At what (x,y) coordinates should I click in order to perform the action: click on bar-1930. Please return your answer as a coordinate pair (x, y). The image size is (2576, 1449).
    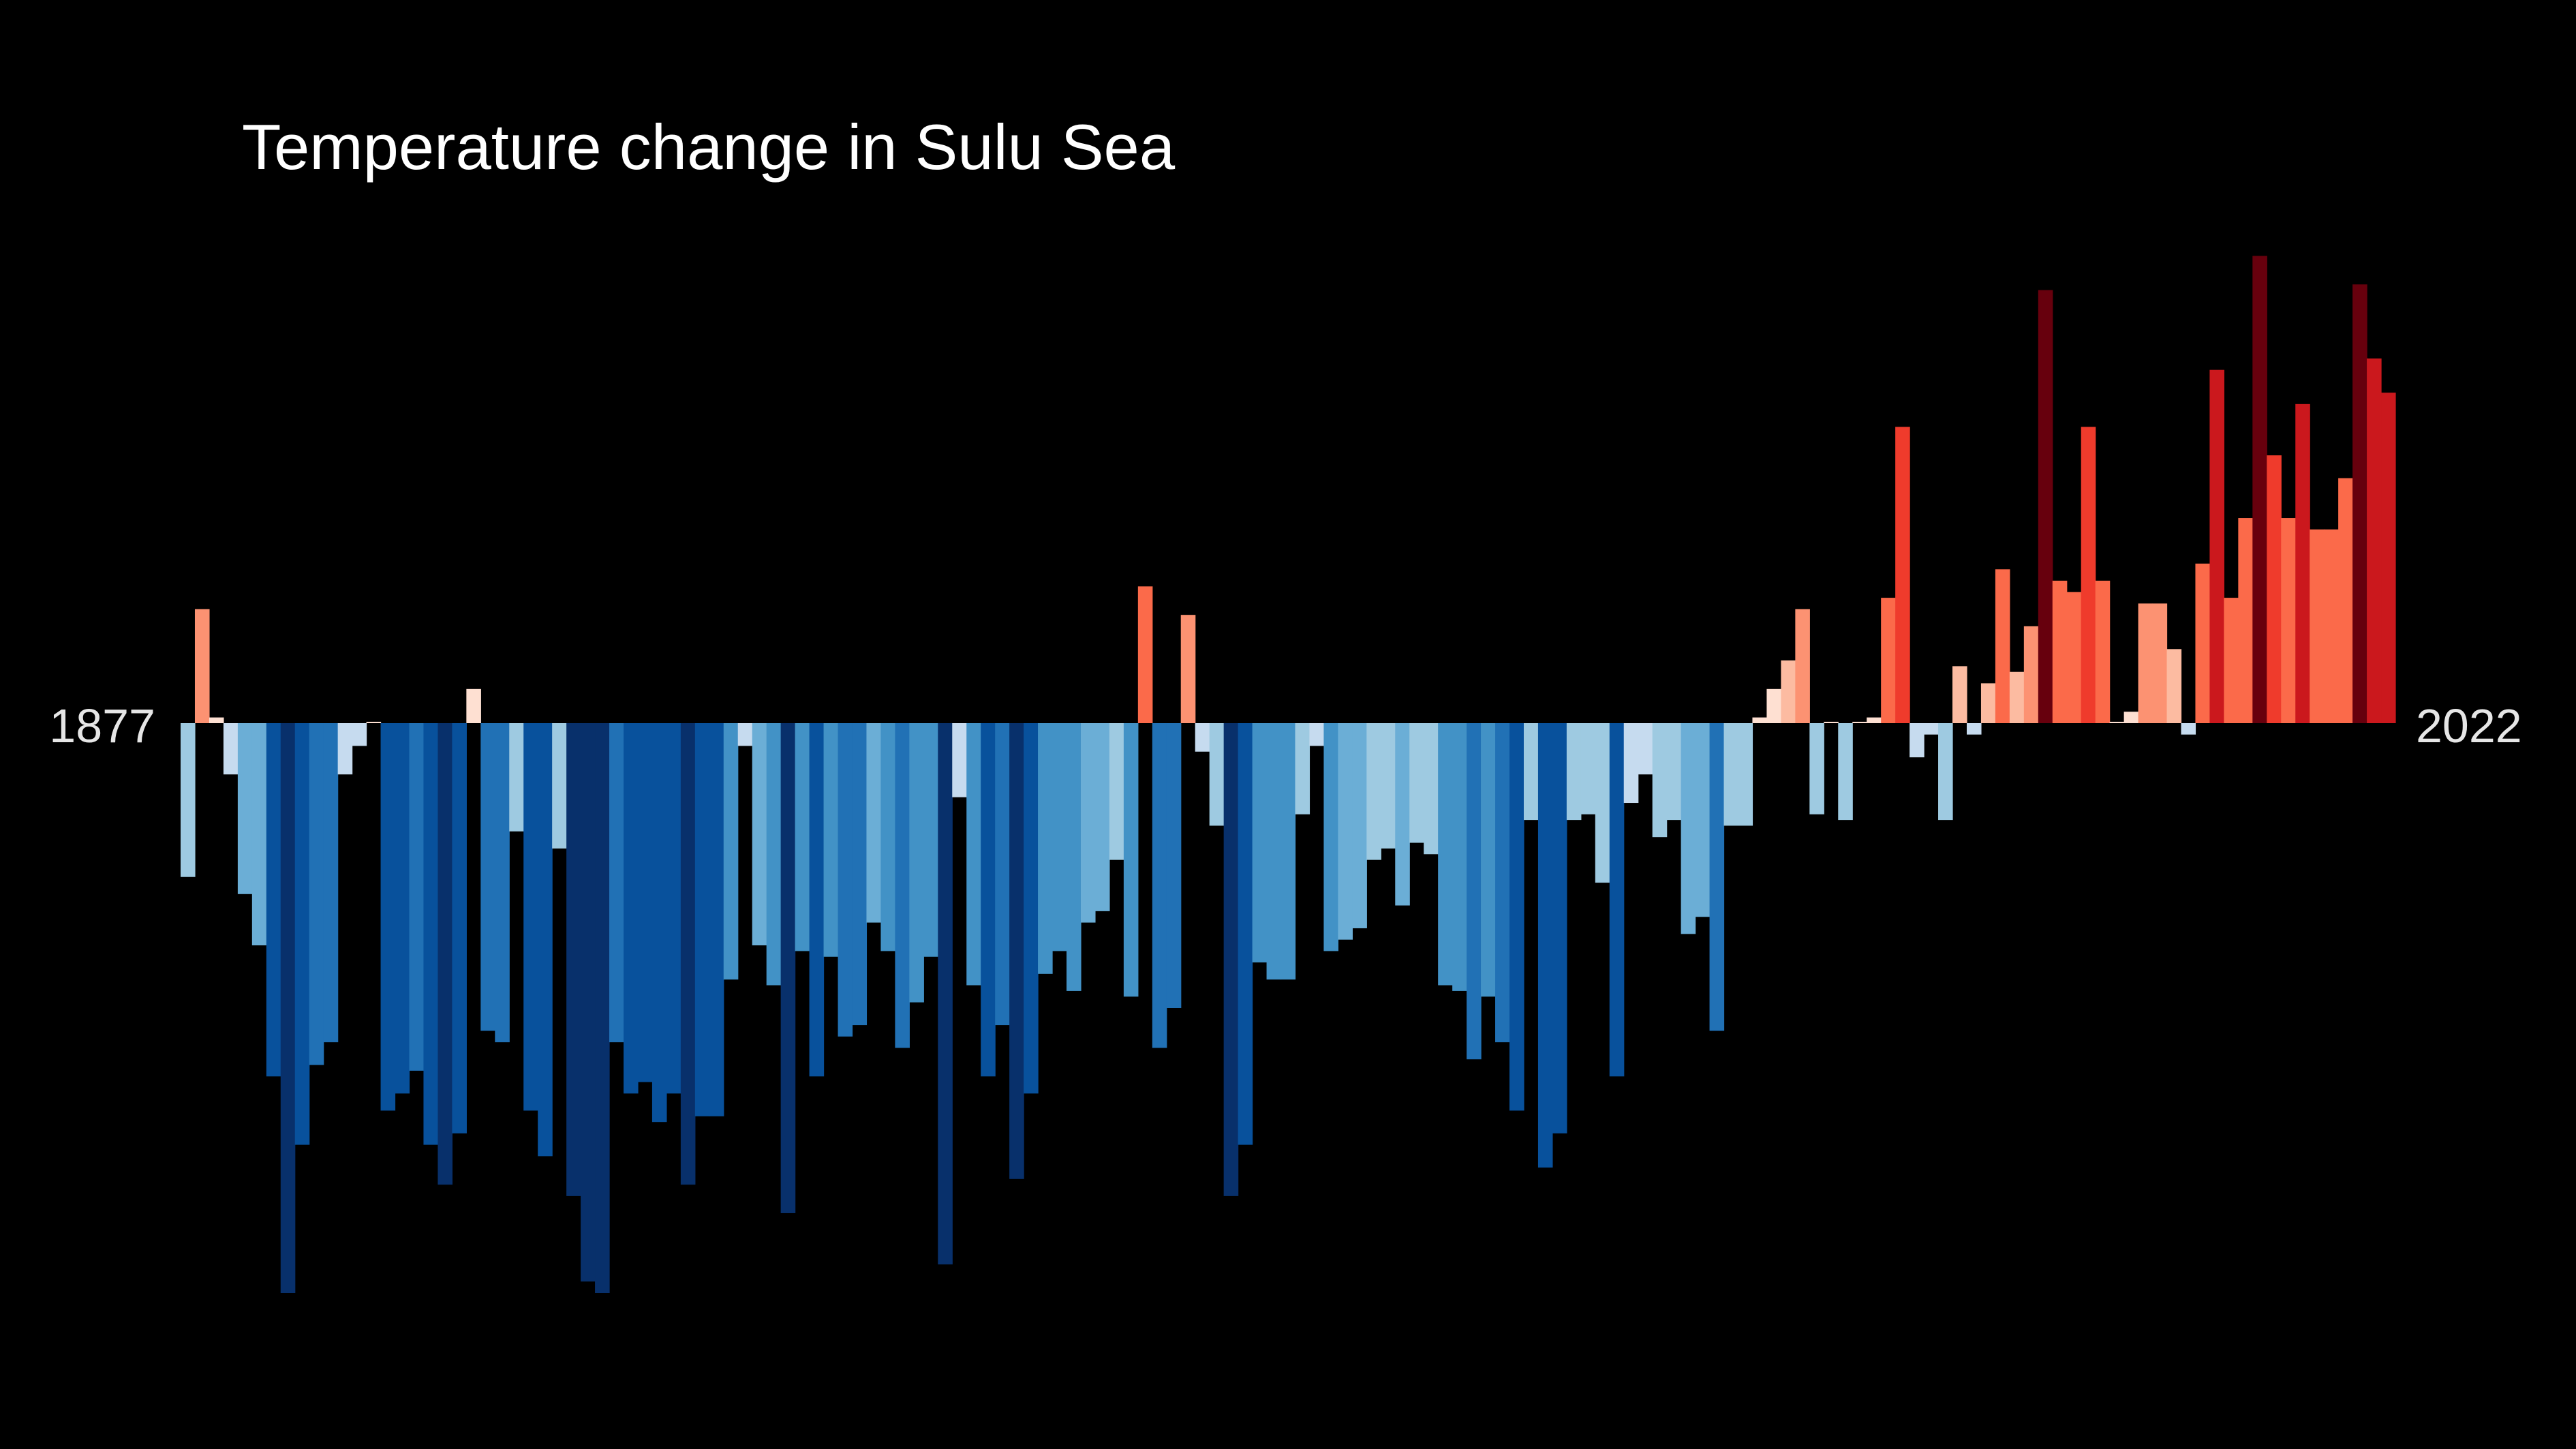
    Looking at the image, I should click on (946, 994).